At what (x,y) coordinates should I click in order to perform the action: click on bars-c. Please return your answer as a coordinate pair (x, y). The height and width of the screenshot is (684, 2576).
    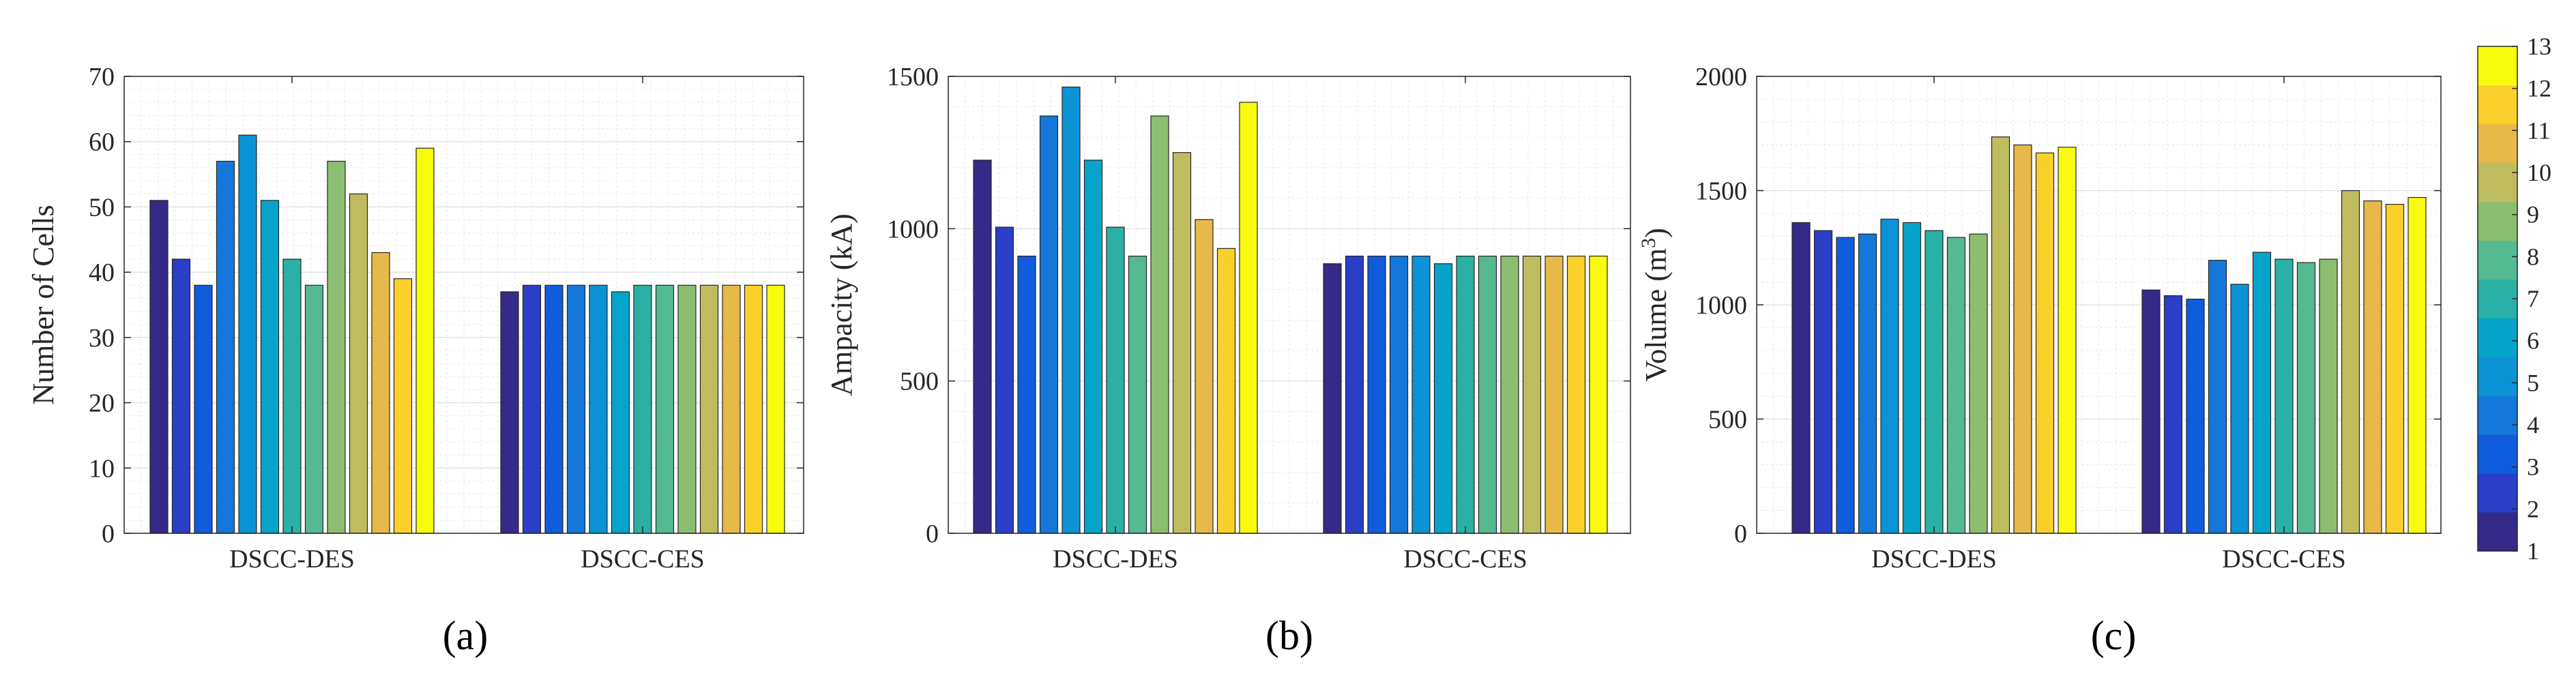
    Looking at the image, I should click on (2109, 335).